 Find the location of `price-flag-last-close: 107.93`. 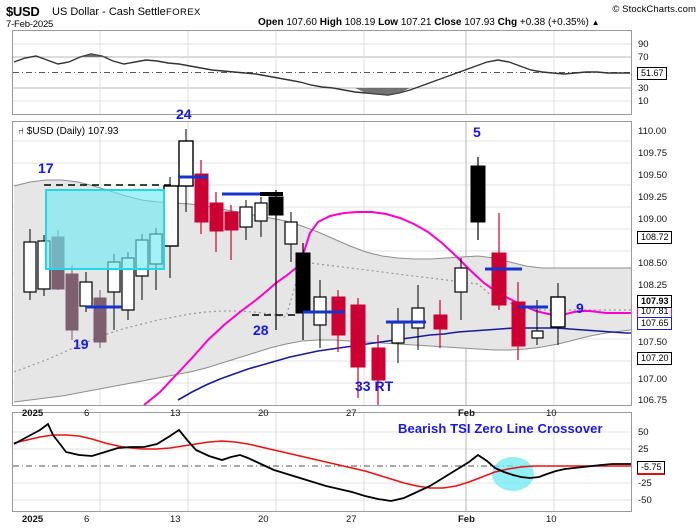

price-flag-last-close: 107.93 is located at coordinates (654, 301).